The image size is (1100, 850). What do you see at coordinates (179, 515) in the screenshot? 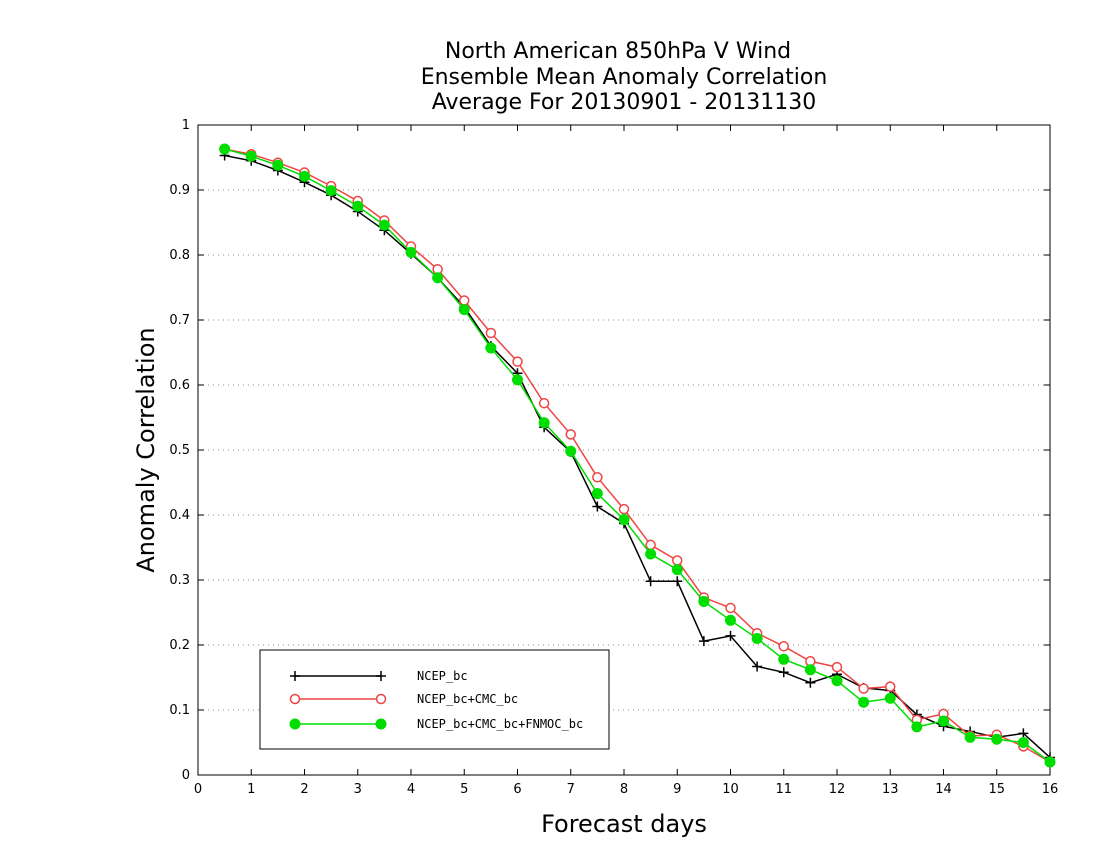
I see `y-tick-label: 0.4` at bounding box center [179, 515].